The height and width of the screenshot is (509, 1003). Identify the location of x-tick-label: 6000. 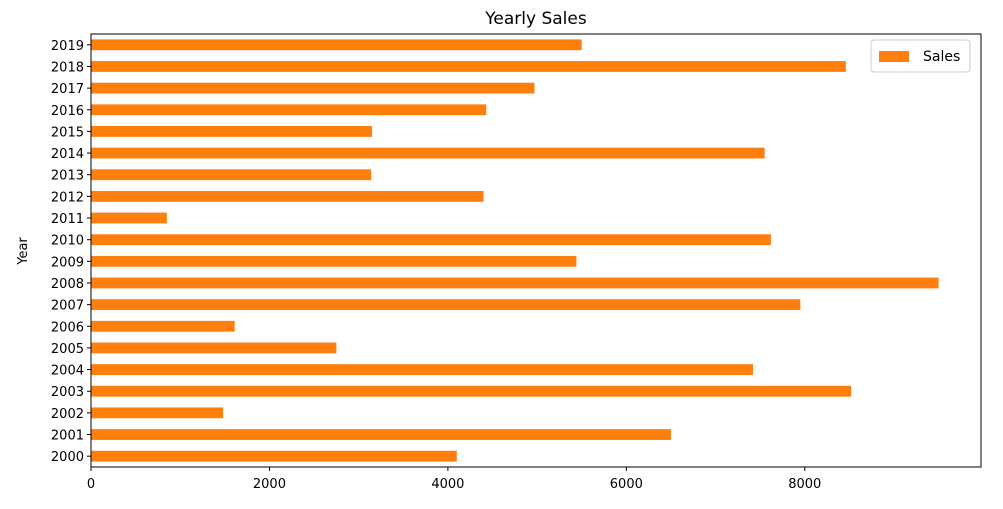
(626, 484).